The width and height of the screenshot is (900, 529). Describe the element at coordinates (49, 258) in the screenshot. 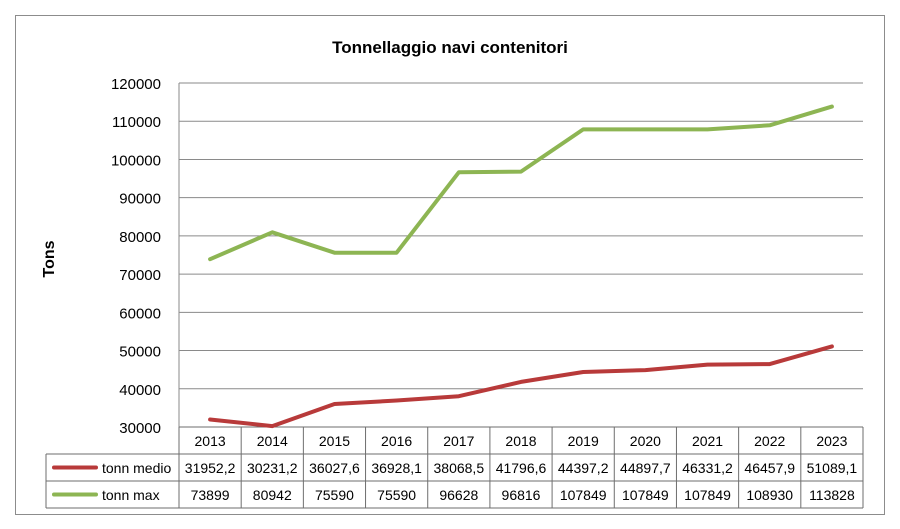

I see `y-axis-label: Tons` at that location.